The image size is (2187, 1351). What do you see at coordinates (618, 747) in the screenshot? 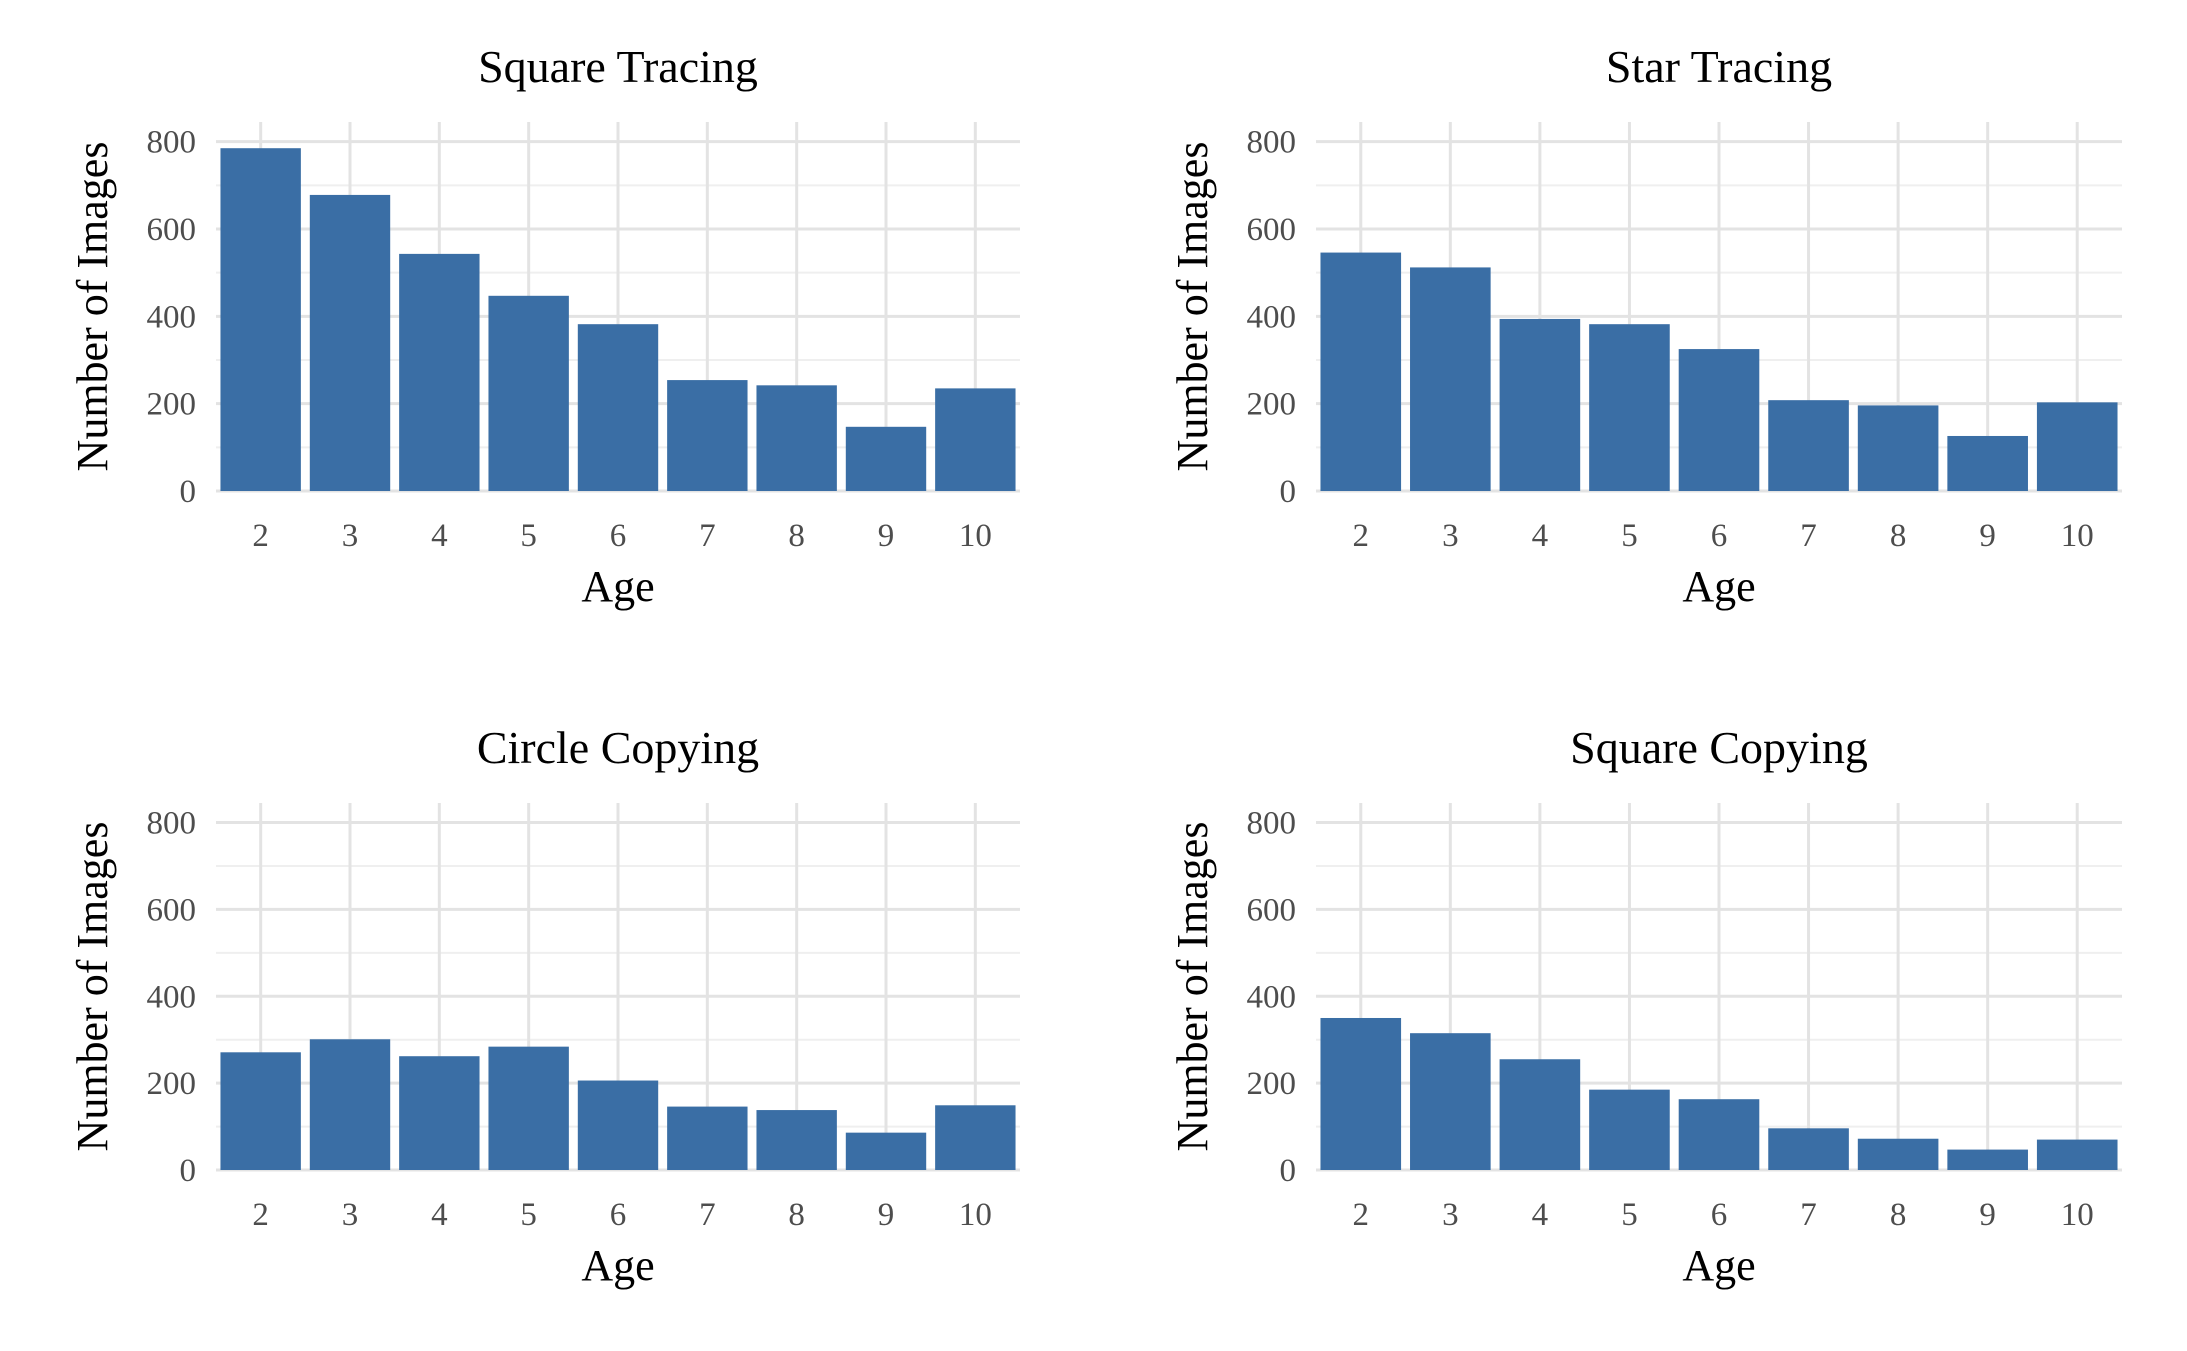
I see `panel-title: Circle Copying` at bounding box center [618, 747].